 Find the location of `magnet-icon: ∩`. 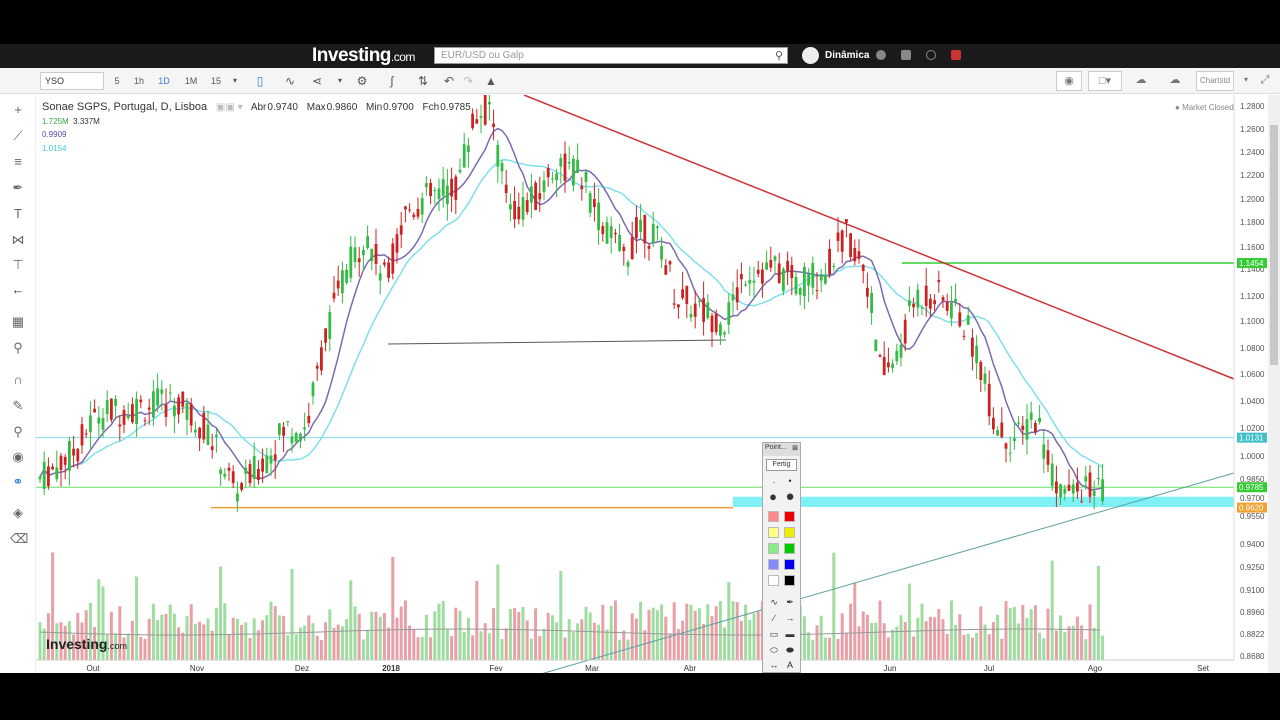

magnet-icon: ∩ is located at coordinates (18, 379).